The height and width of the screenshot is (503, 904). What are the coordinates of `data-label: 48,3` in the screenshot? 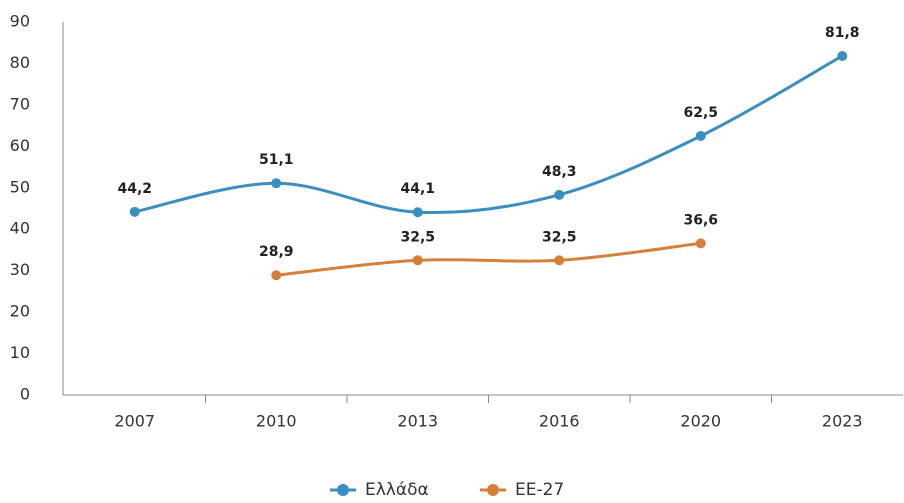 It's located at (559, 172).